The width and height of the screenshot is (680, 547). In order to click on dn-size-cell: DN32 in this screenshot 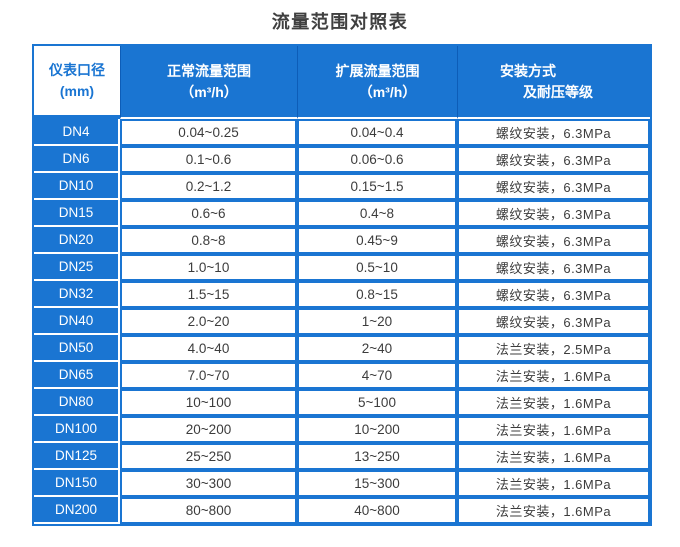, I will do `click(77, 294)`.